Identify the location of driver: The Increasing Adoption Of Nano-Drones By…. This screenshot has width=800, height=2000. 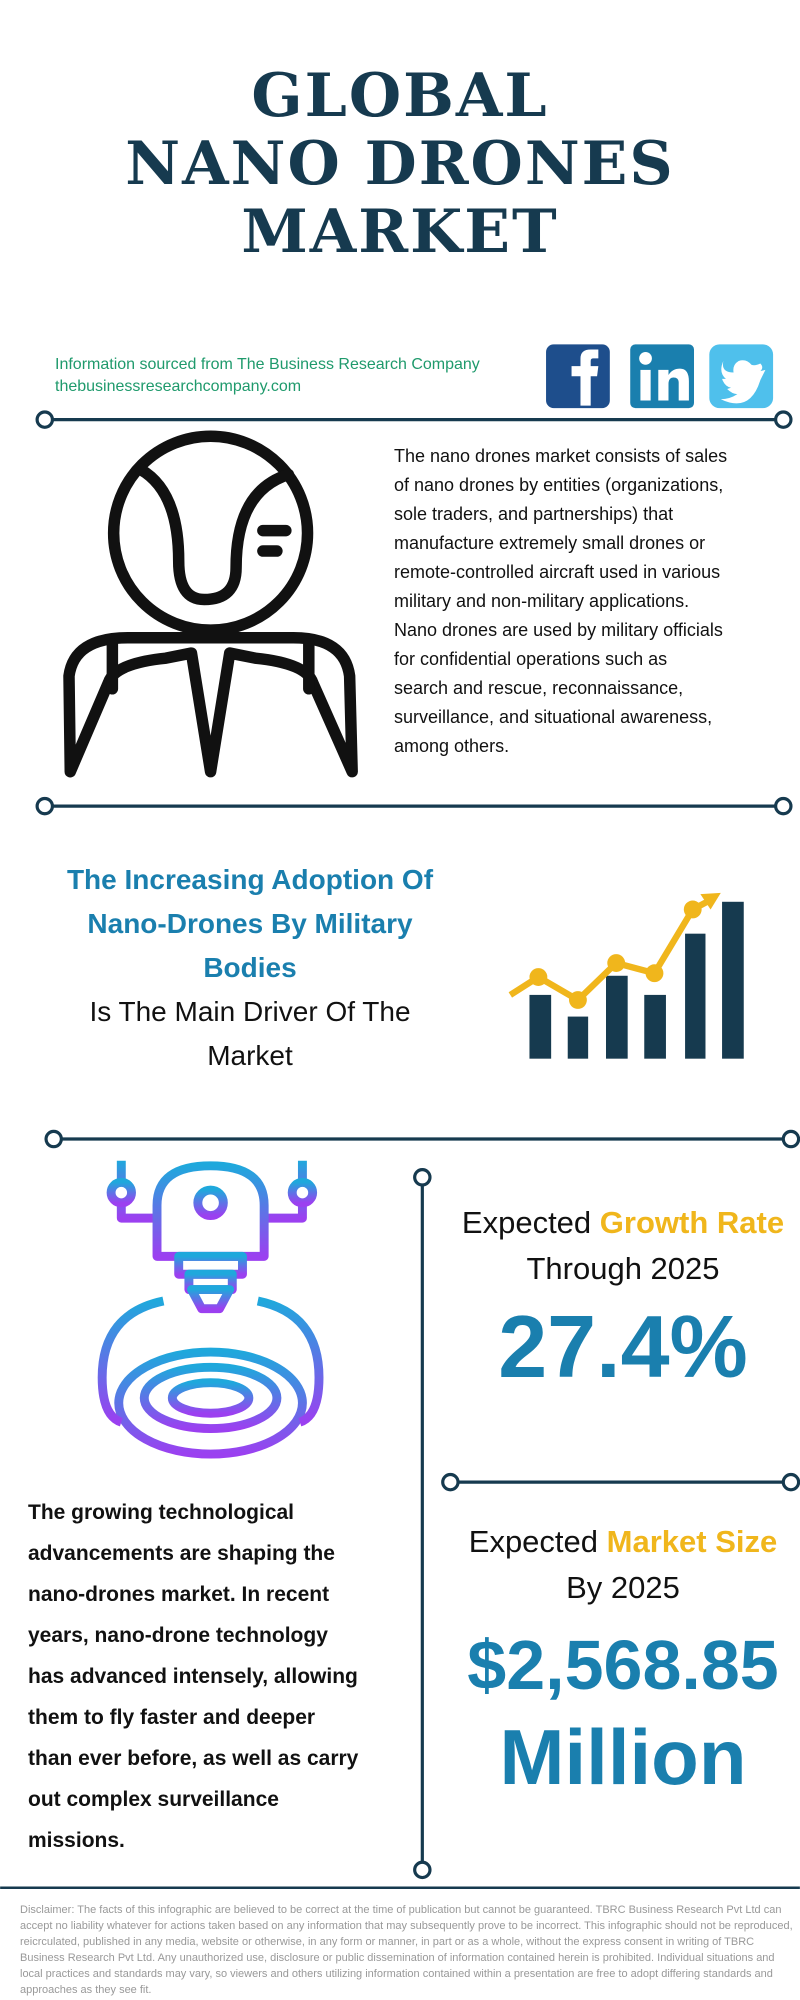
(250, 968).